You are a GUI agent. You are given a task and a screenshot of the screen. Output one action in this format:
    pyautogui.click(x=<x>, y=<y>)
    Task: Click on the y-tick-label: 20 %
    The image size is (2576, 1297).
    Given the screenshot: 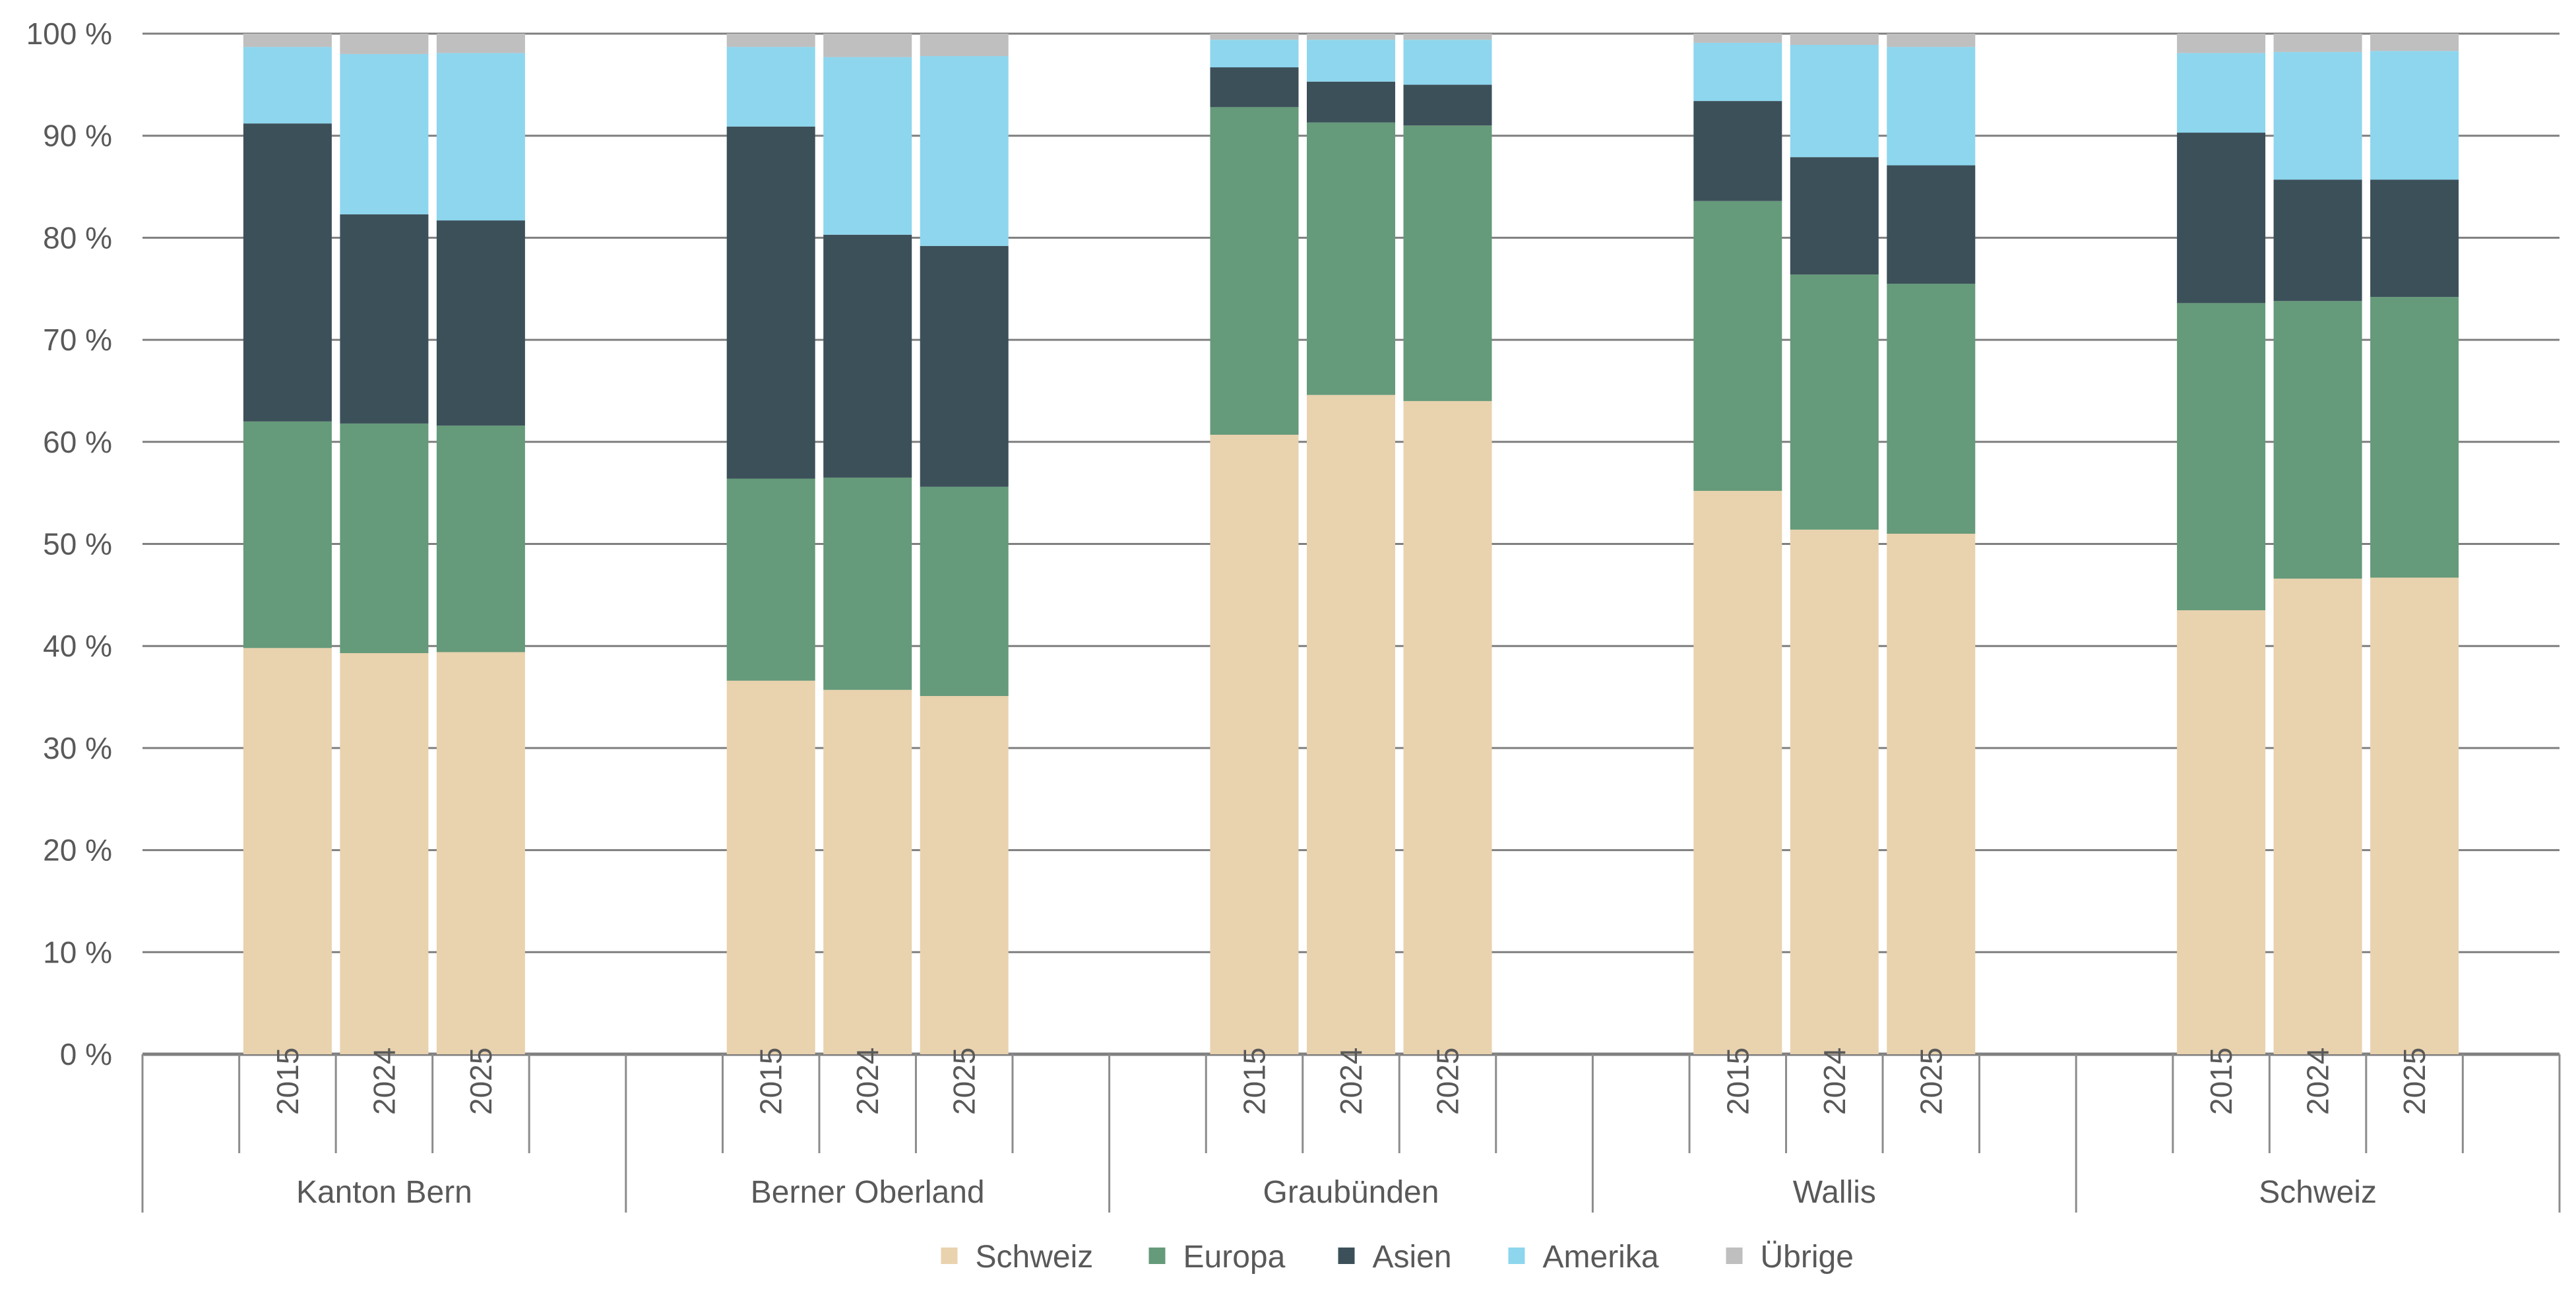 What is the action you would take?
    pyautogui.click(x=77, y=850)
    